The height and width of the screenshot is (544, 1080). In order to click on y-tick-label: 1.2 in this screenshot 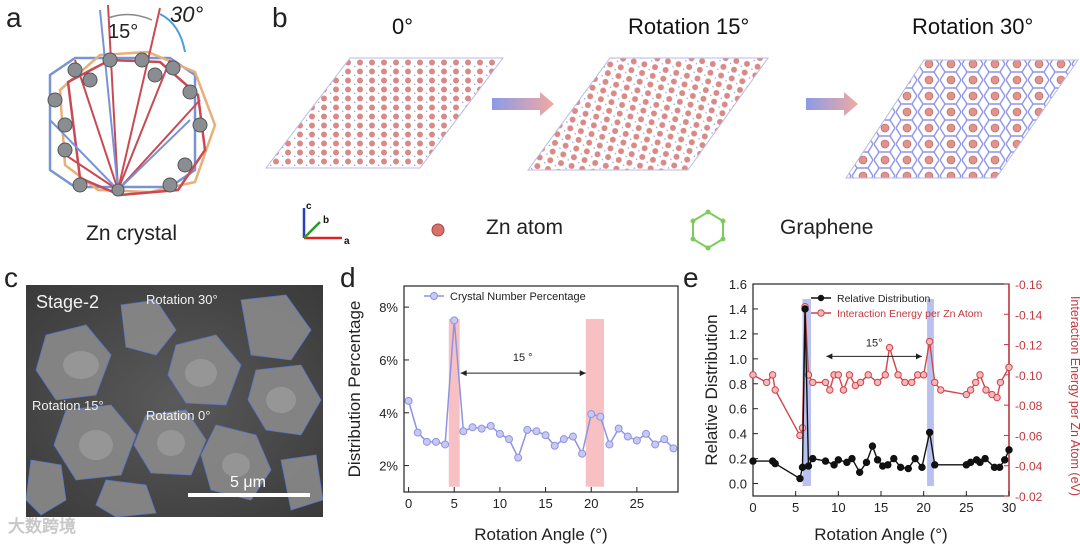, I will do `click(738, 334)`.